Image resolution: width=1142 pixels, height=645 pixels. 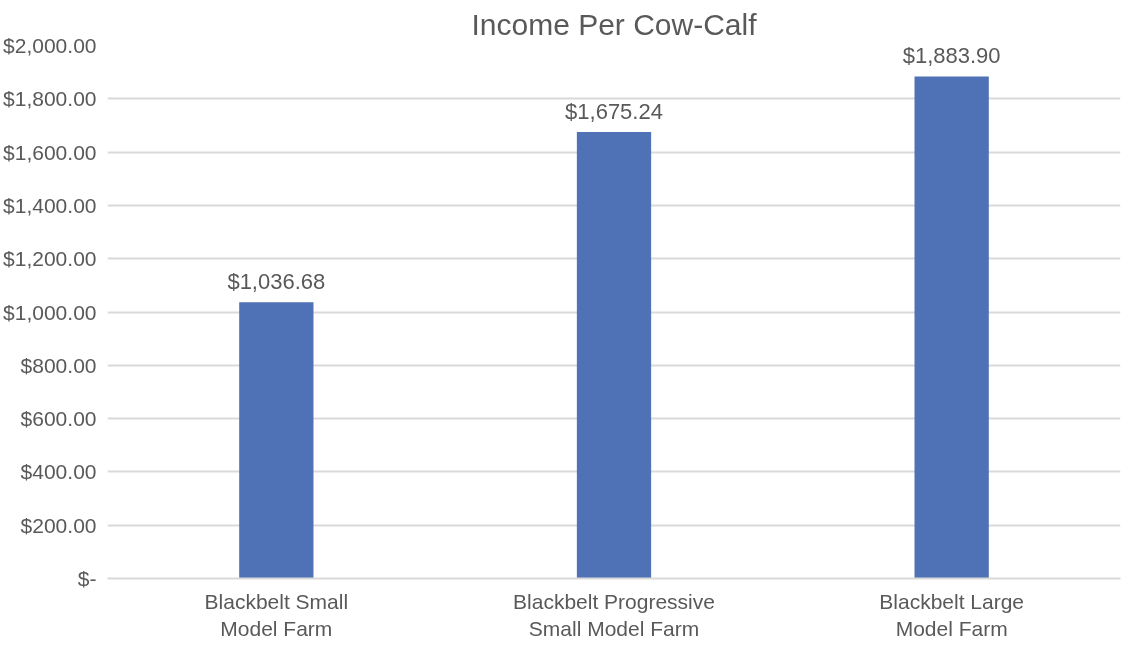 What do you see at coordinates (951, 56) in the screenshot?
I see `data-label: $1,883.90` at bounding box center [951, 56].